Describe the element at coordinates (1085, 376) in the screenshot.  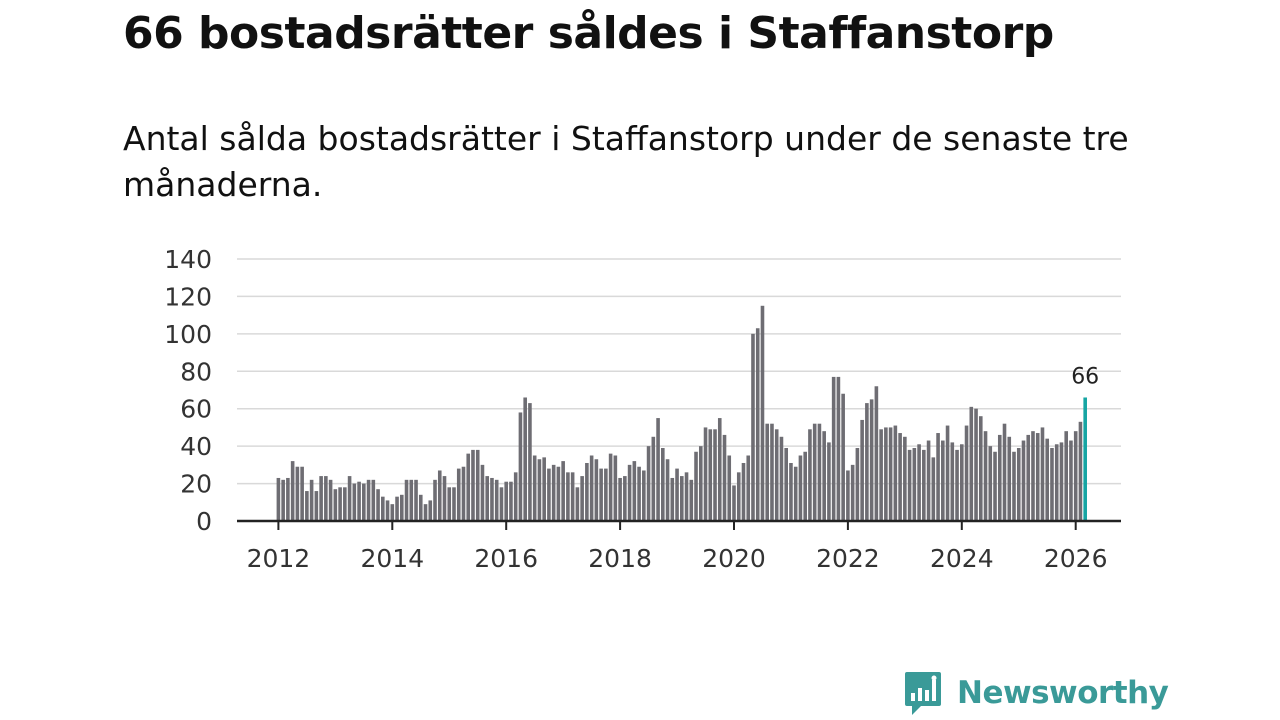
I see `last-value-label: 66` at that location.